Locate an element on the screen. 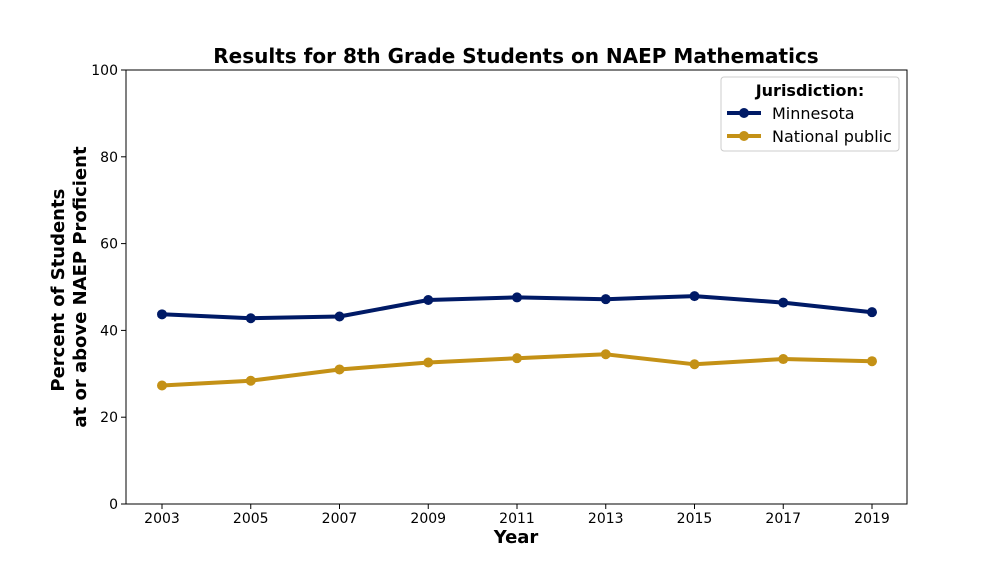  y-tick-label: 20 is located at coordinates (109, 418).